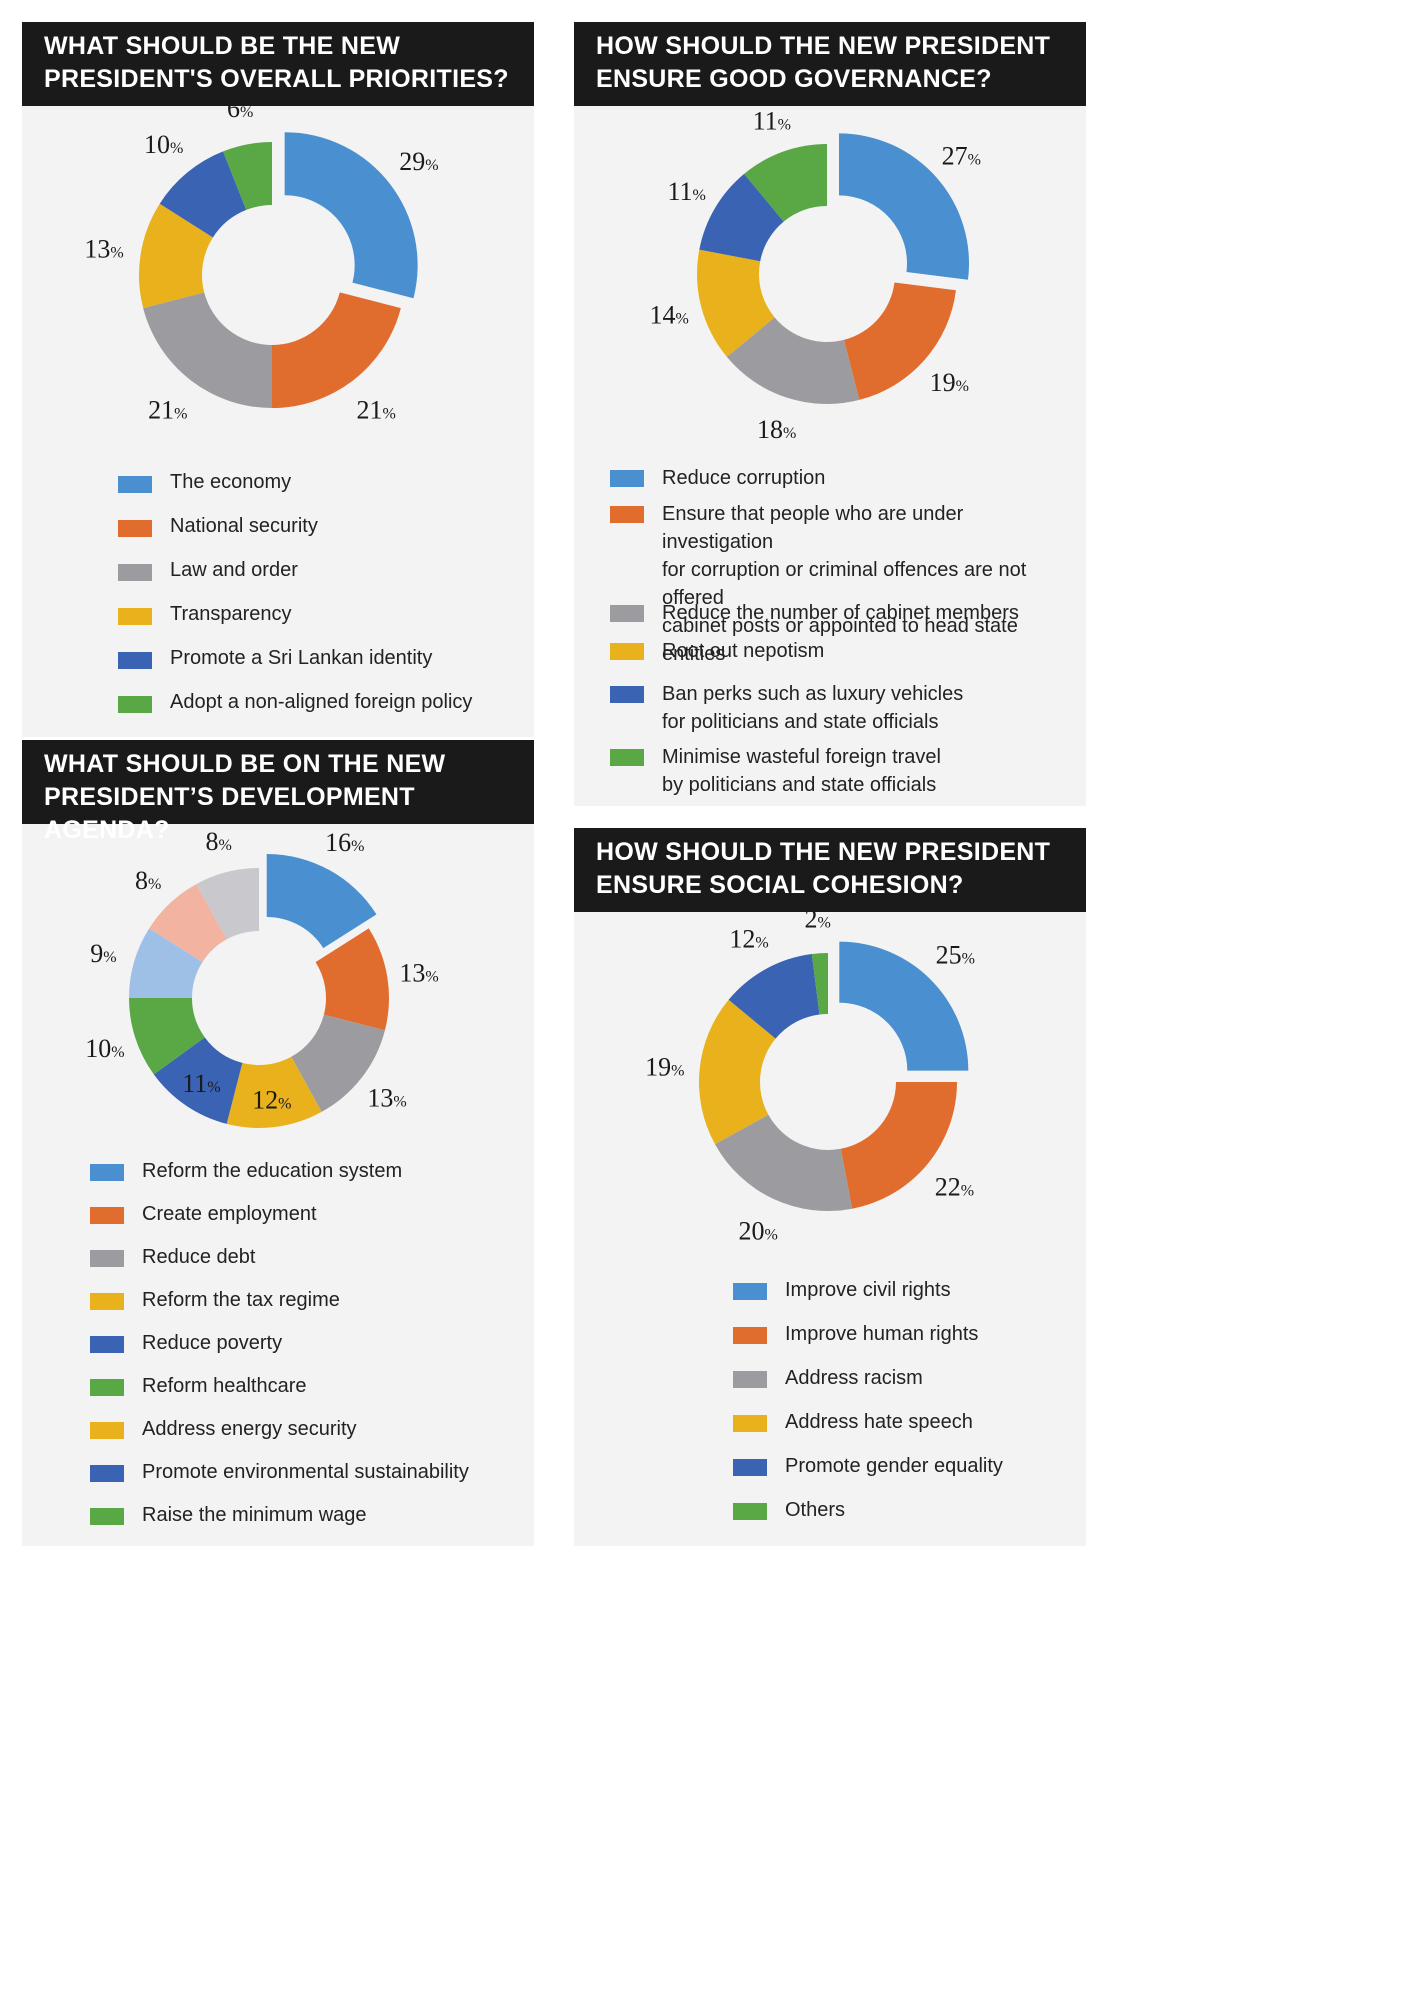 Image resolution: width=1407 pixels, height=1992 pixels. What do you see at coordinates (744, 478) in the screenshot?
I see `legend-label: Reduce corruption` at bounding box center [744, 478].